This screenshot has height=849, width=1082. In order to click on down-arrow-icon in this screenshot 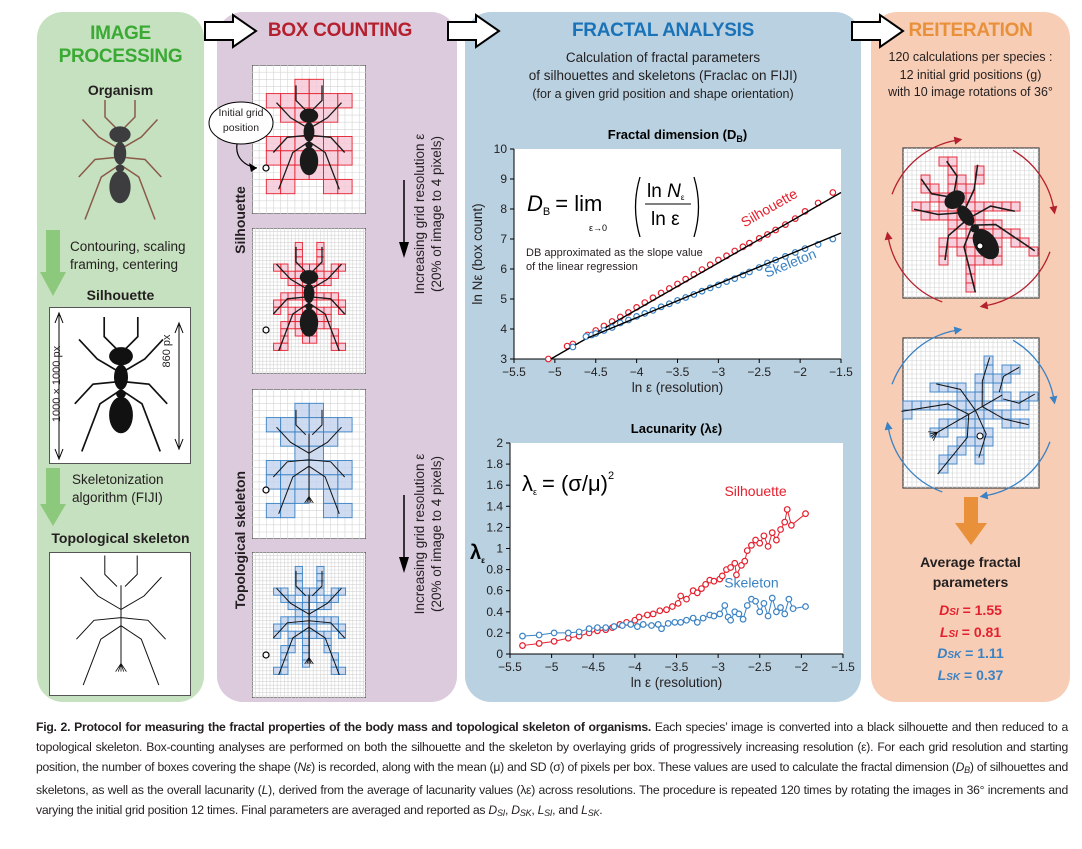, I will do `click(971, 521)`.